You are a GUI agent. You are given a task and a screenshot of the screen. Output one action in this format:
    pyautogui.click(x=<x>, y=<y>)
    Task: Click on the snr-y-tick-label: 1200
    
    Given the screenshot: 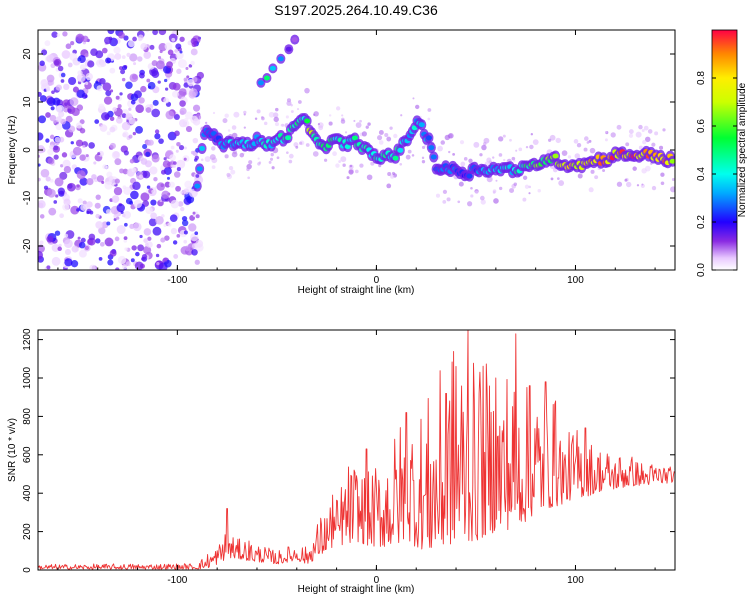 What is the action you would take?
    pyautogui.click(x=27, y=339)
    